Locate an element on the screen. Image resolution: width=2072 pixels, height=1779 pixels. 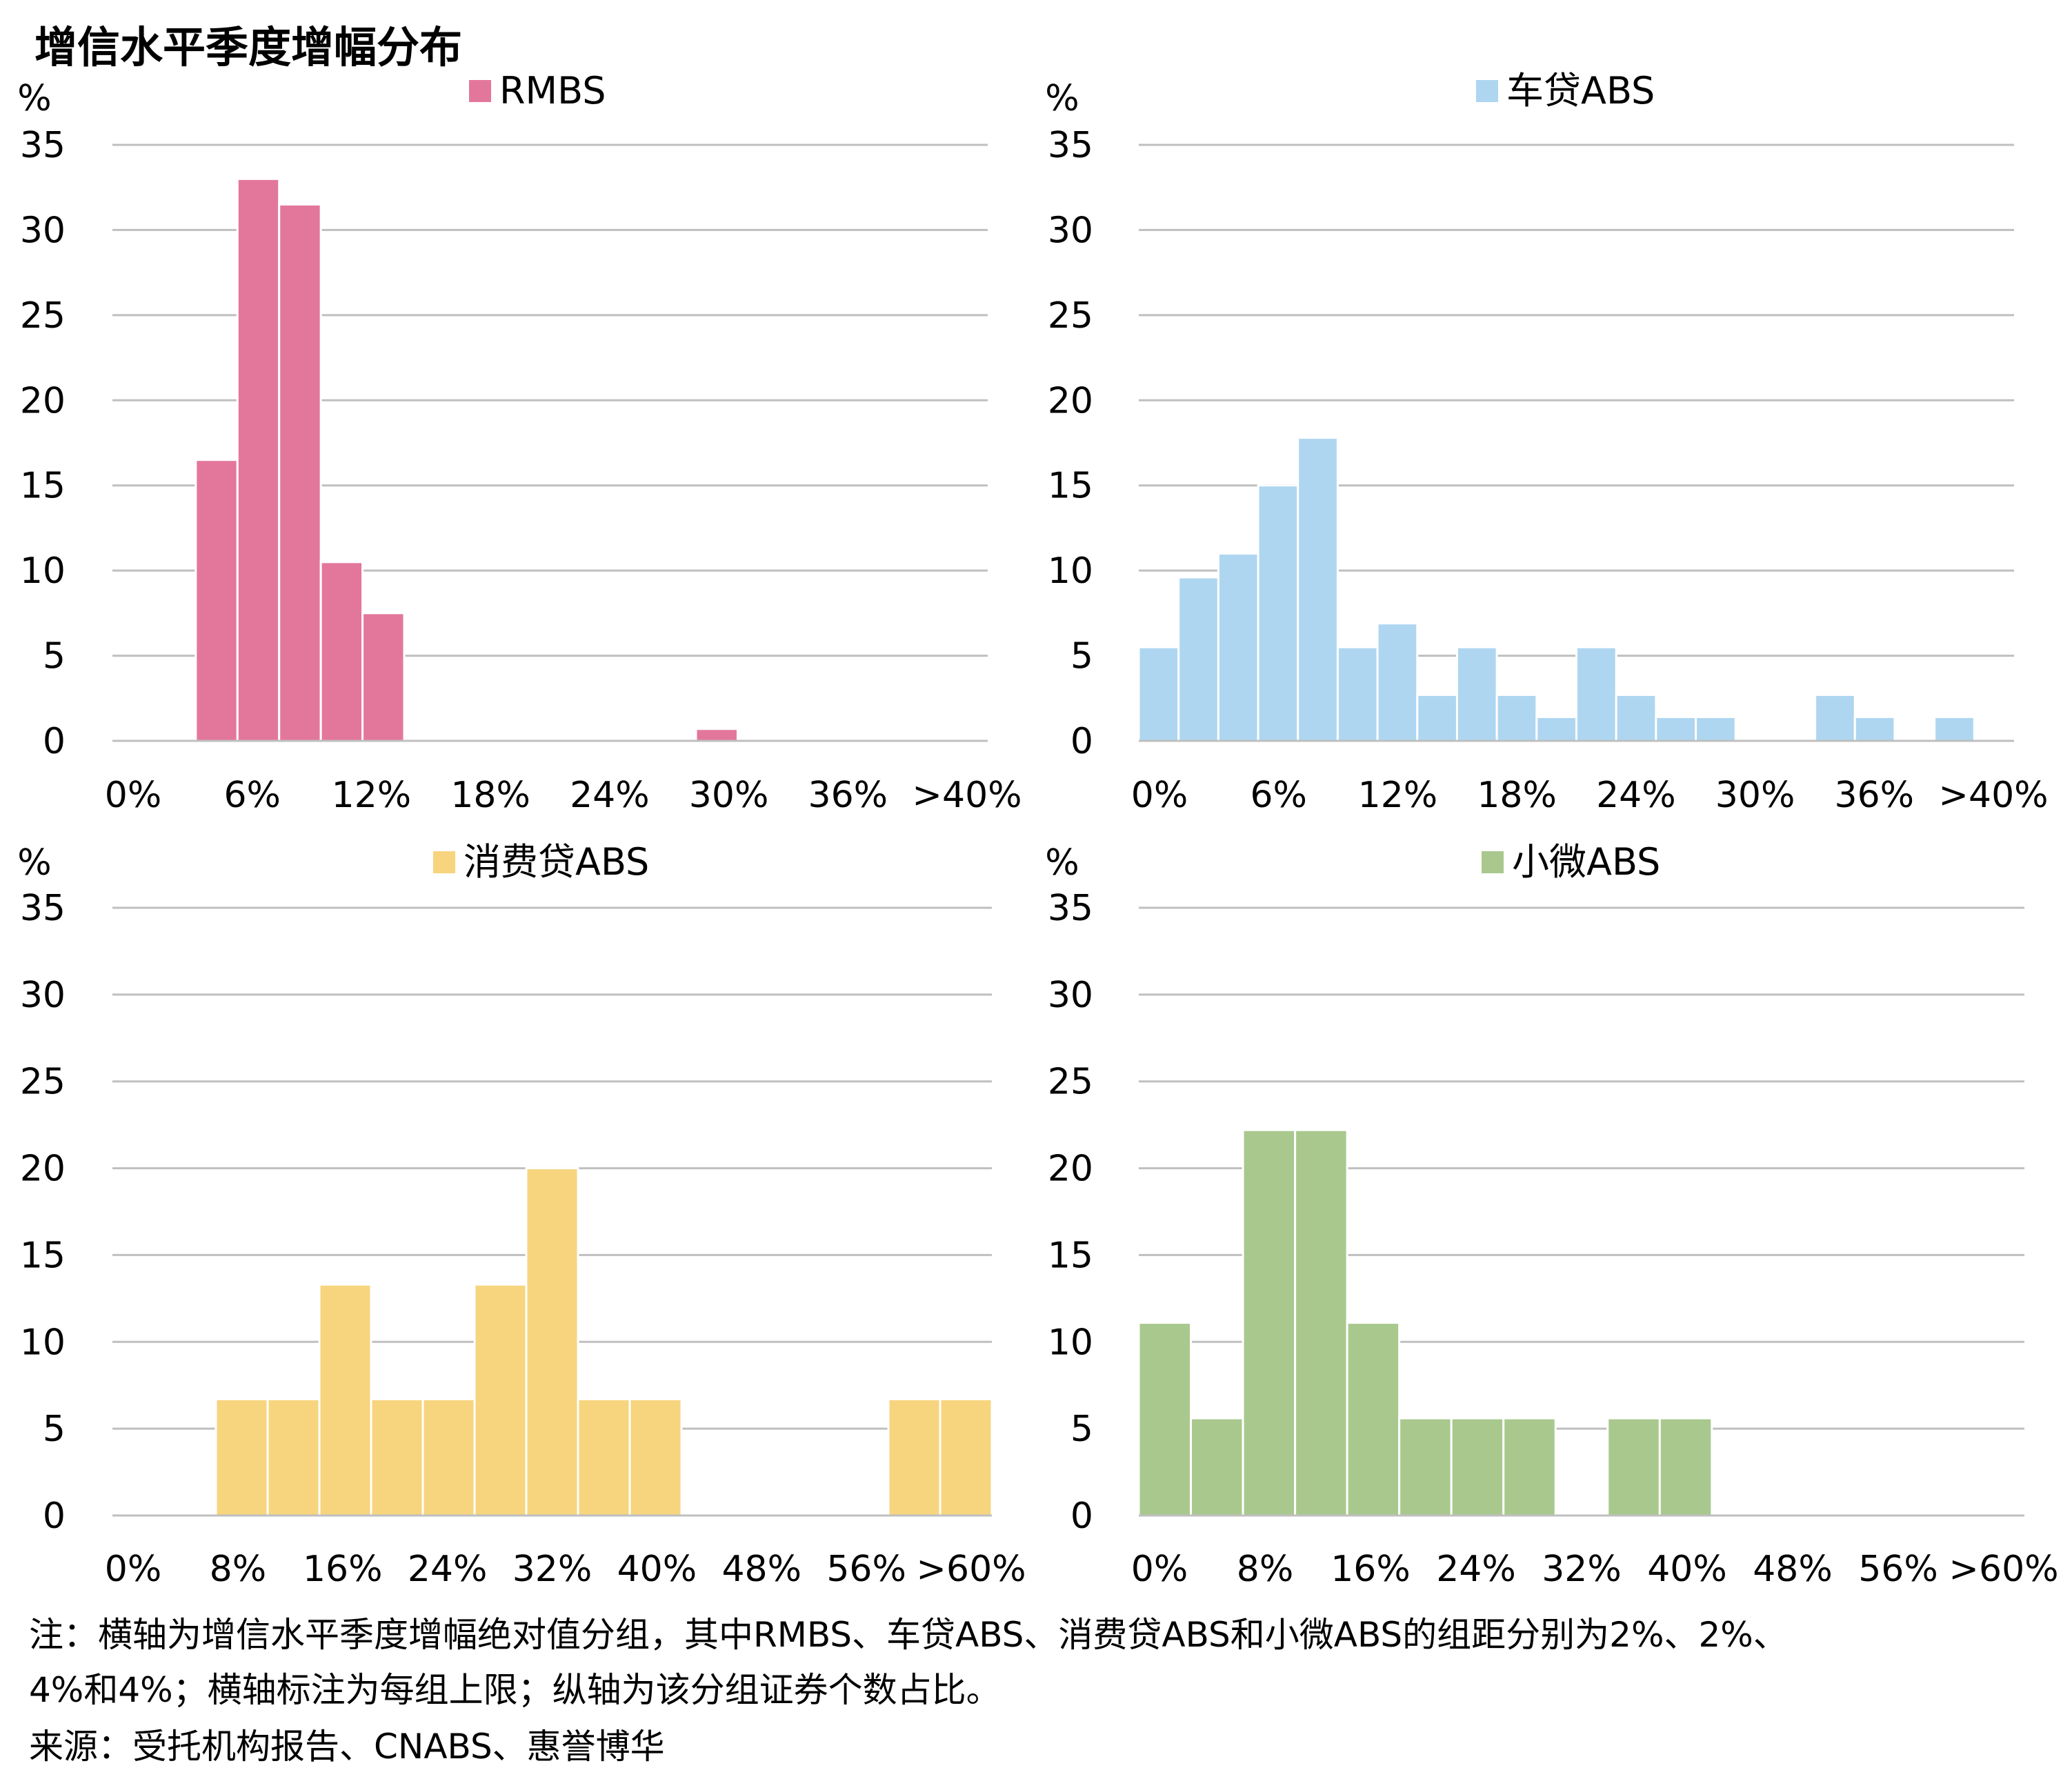
x-tick-label: 36% is located at coordinates (1874, 795).